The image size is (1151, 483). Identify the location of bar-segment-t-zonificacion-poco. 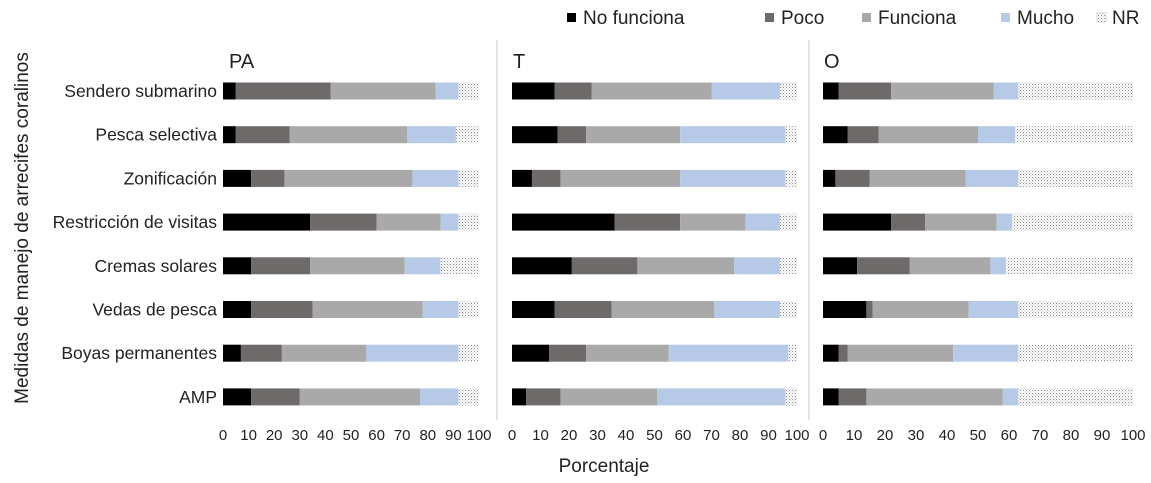
(546, 178).